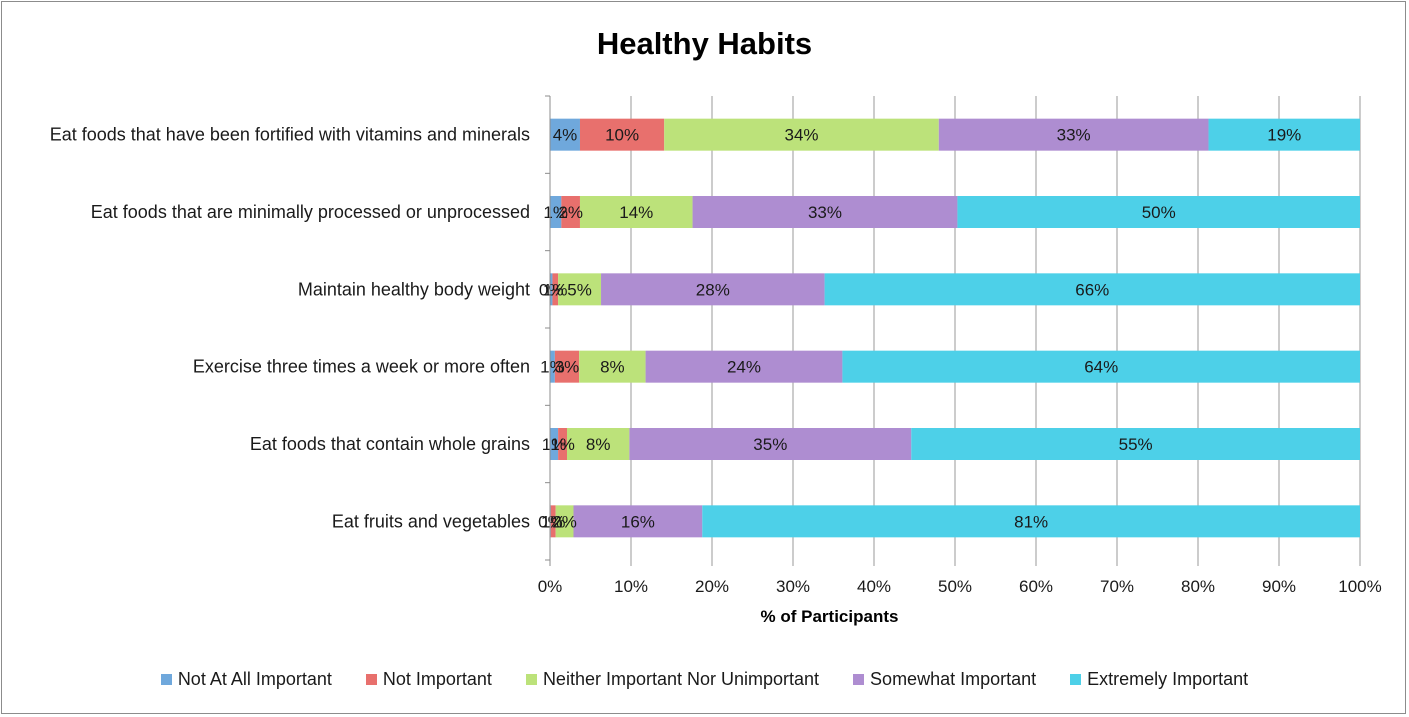 This screenshot has width=1409, height=717. What do you see at coordinates (631, 586) in the screenshot?
I see `x-tick-label: 10%` at bounding box center [631, 586].